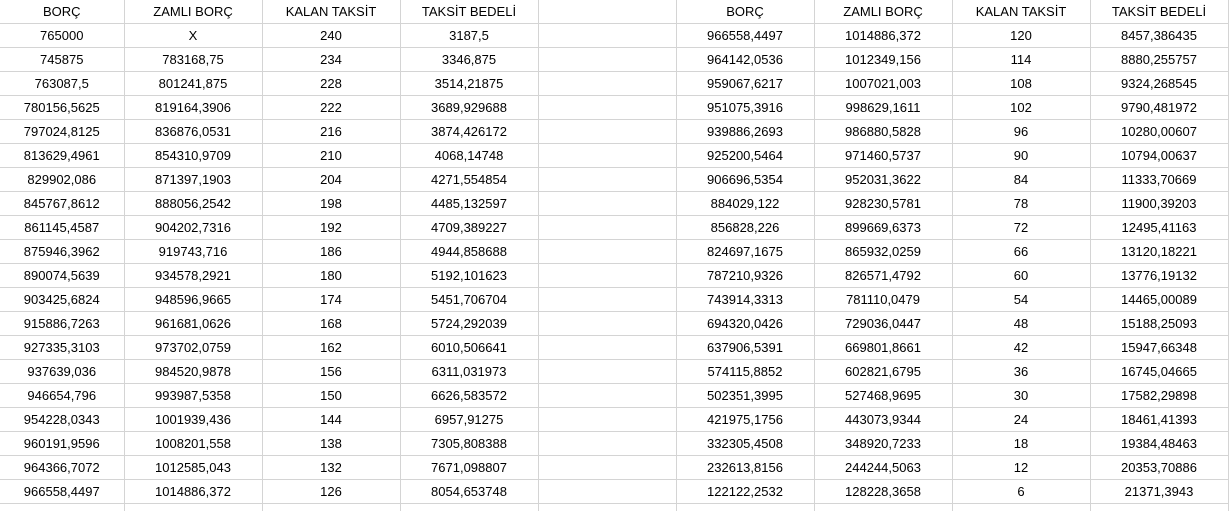 Image resolution: width=1230 pixels, height=511 pixels. What do you see at coordinates (883, 275) in the screenshot?
I see `cell-right-col-2: 826571,4792` at bounding box center [883, 275].